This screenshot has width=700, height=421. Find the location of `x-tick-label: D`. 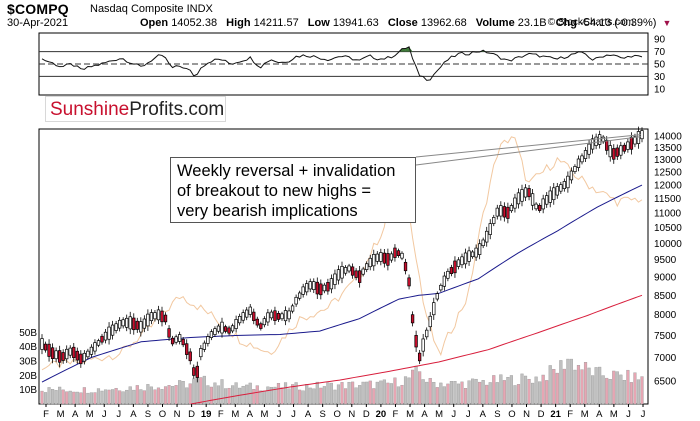

x-tick-label: D is located at coordinates (541, 414).